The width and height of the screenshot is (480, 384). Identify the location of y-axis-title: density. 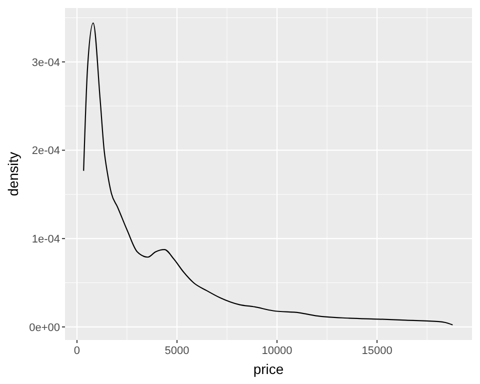
(13, 174).